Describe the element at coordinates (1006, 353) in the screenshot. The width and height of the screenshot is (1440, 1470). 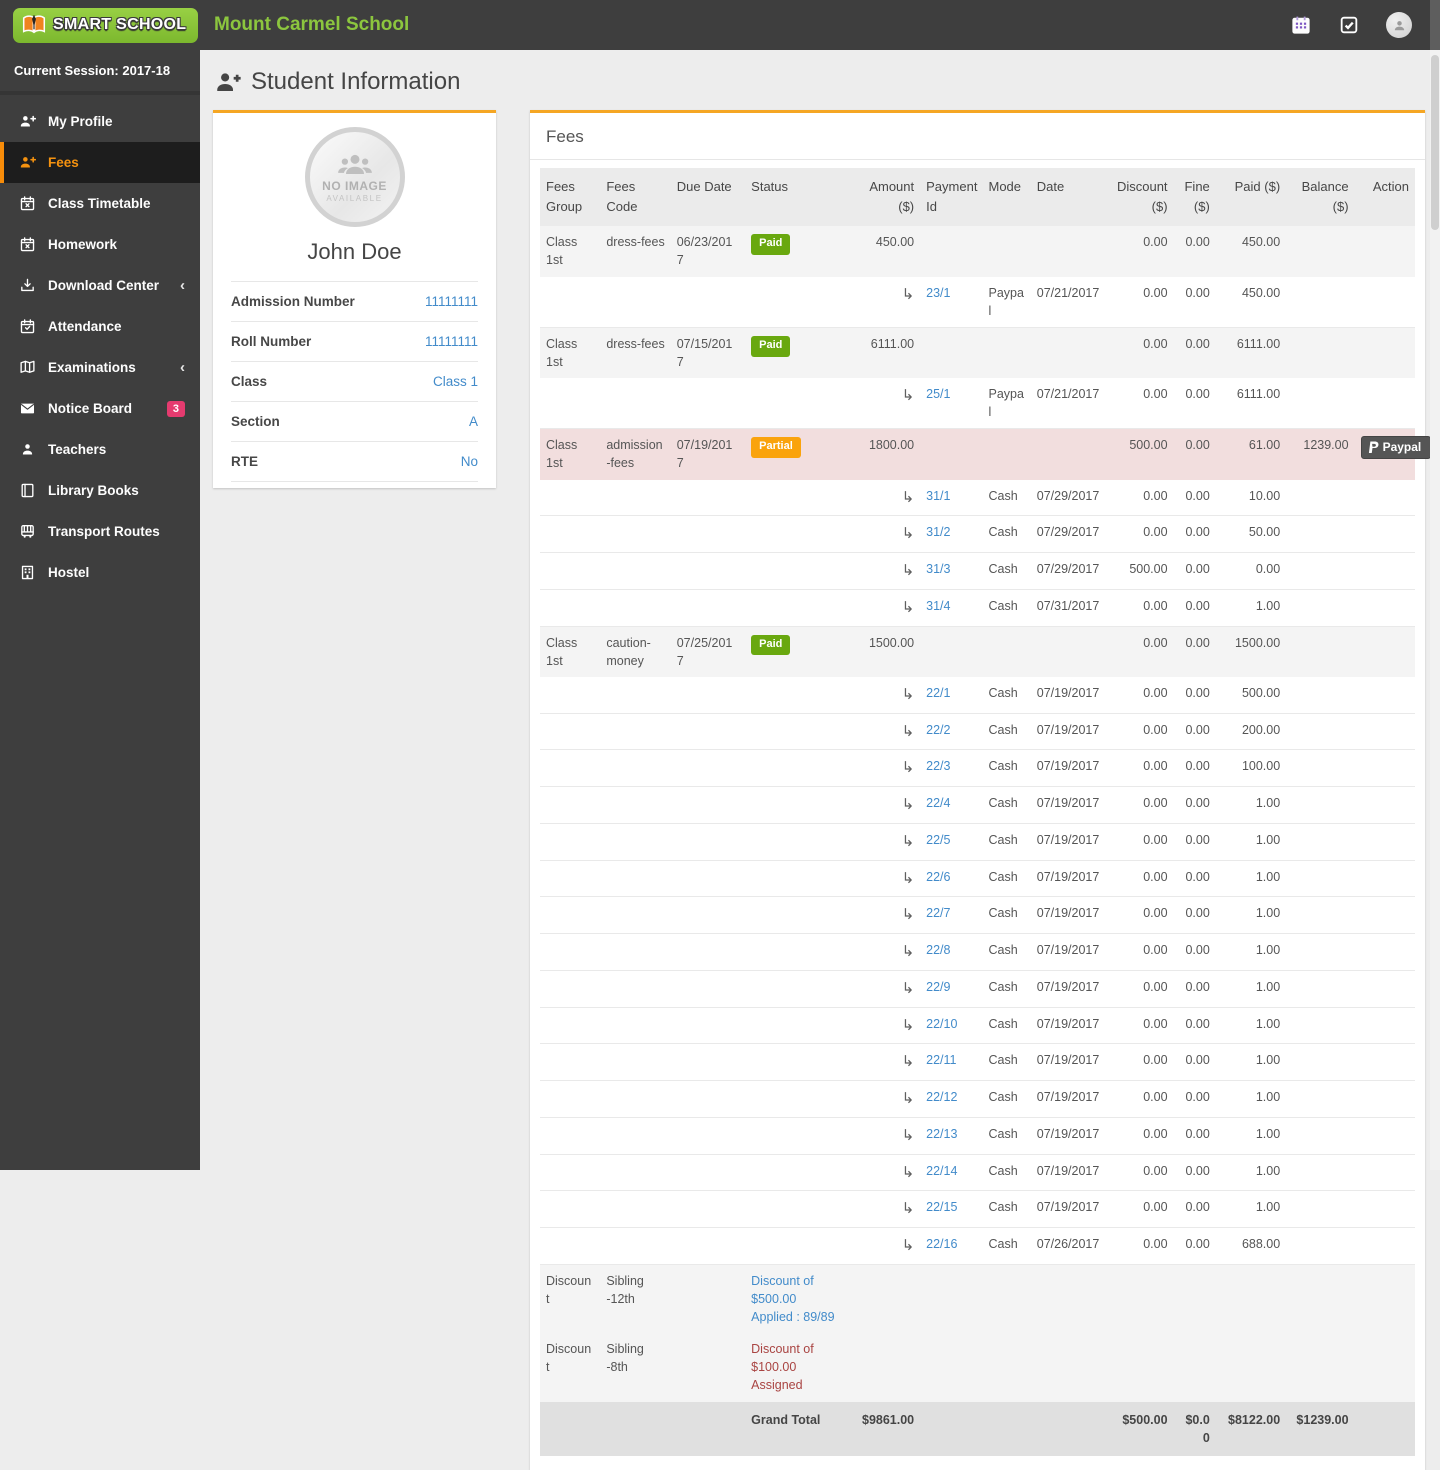
I see `cell-mode` at that location.